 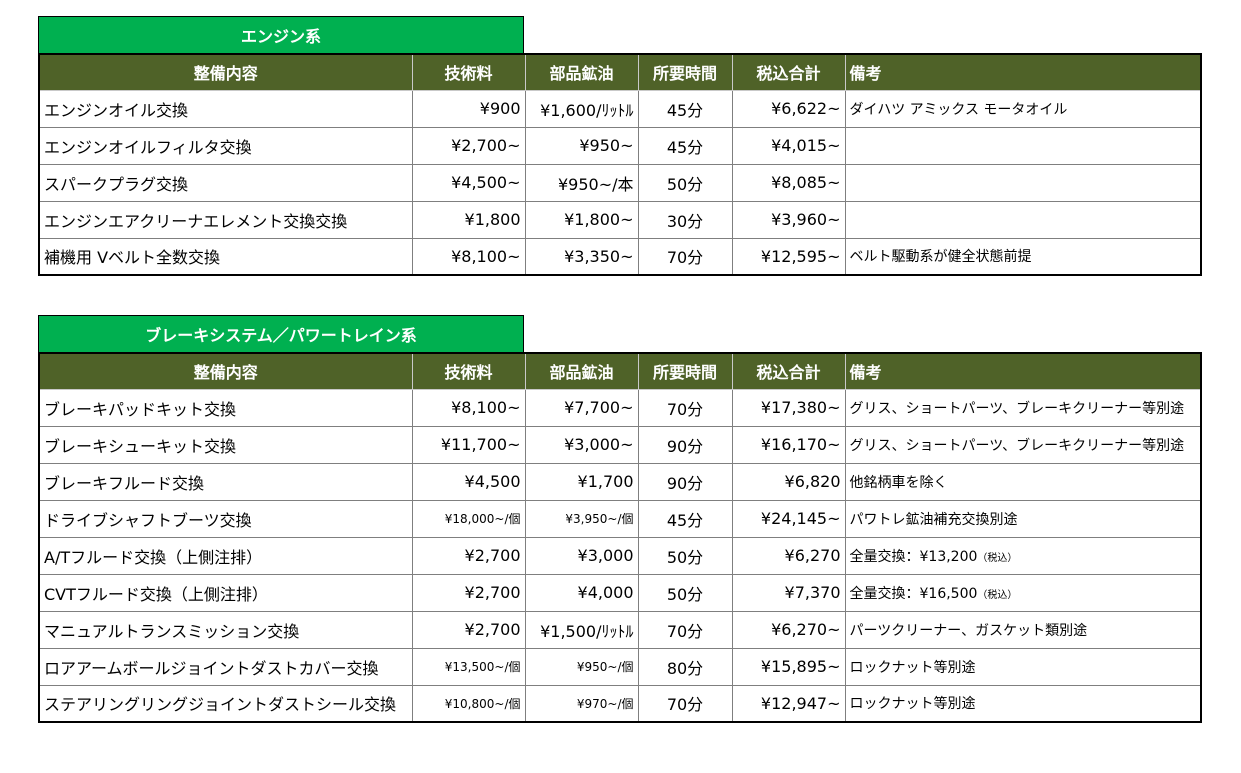 What do you see at coordinates (226, 556) in the screenshot?
I see `service-name: A/Tフルード交換（上側注排）` at bounding box center [226, 556].